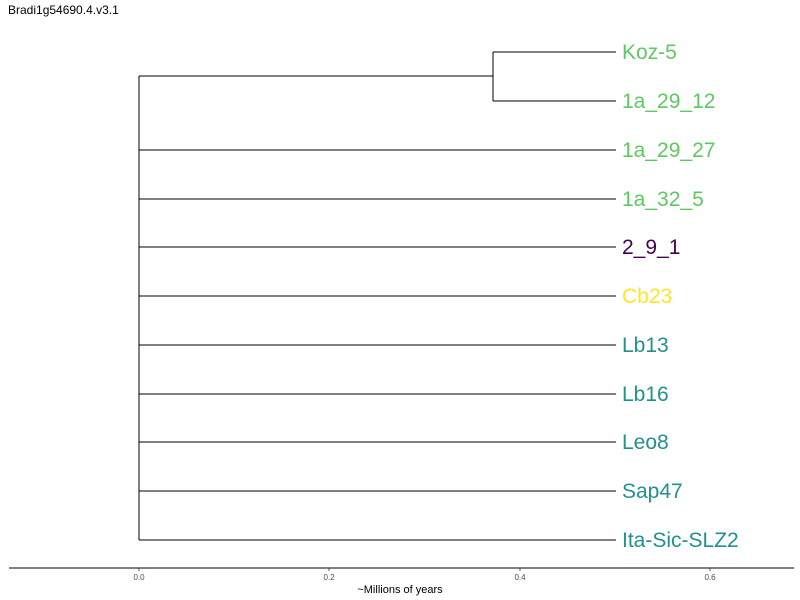 The image size is (800, 600). What do you see at coordinates (520, 577) in the screenshot?
I see `x-tick-label: 0.4` at bounding box center [520, 577].